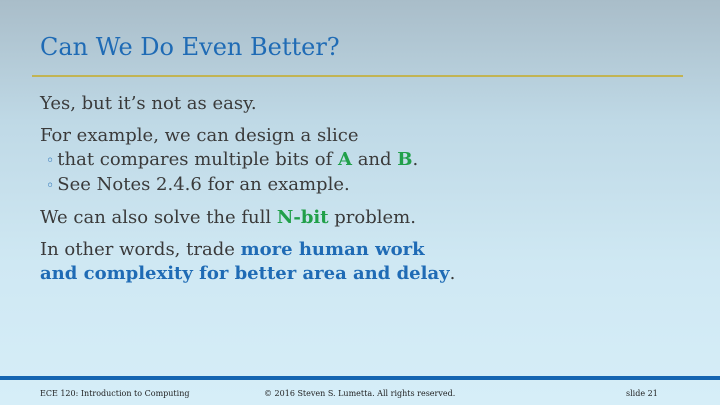  What do you see at coordinates (302, 217) in the screenshot?
I see `n-bit-term: N-bit` at bounding box center [302, 217].